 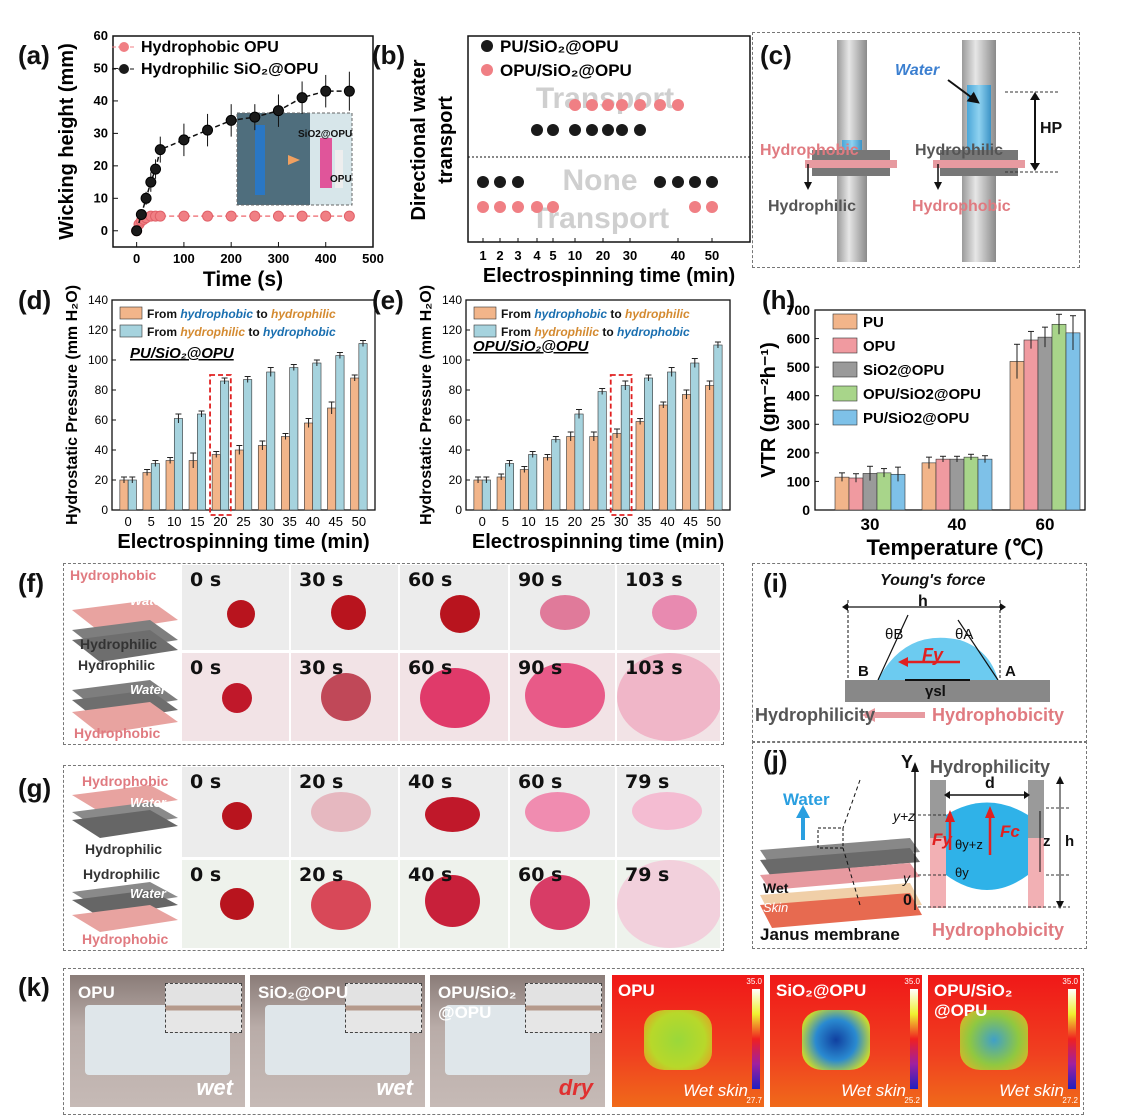 What do you see at coordinates (595, 332) in the screenshot?
I see `e-legend-label: From hydrophilic to hydrophobic` at bounding box center [595, 332].